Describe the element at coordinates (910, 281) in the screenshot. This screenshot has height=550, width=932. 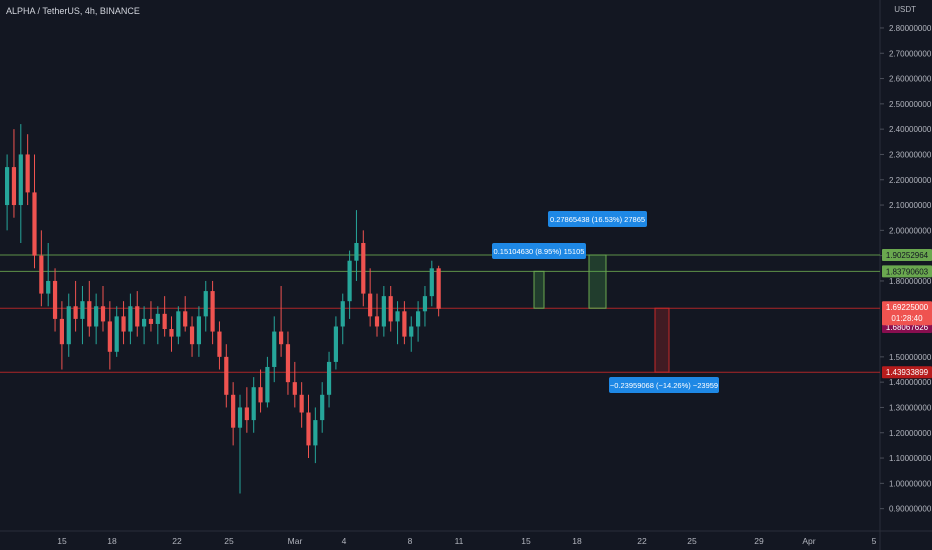
I see `price-tick-label: 1.80000000` at that location.